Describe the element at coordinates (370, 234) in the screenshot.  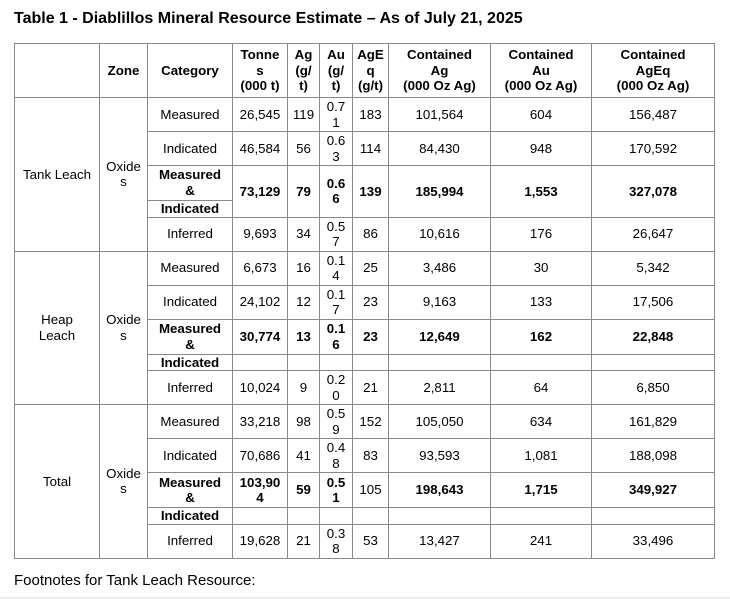
I see `value-cell-ageq: 86` at that location.